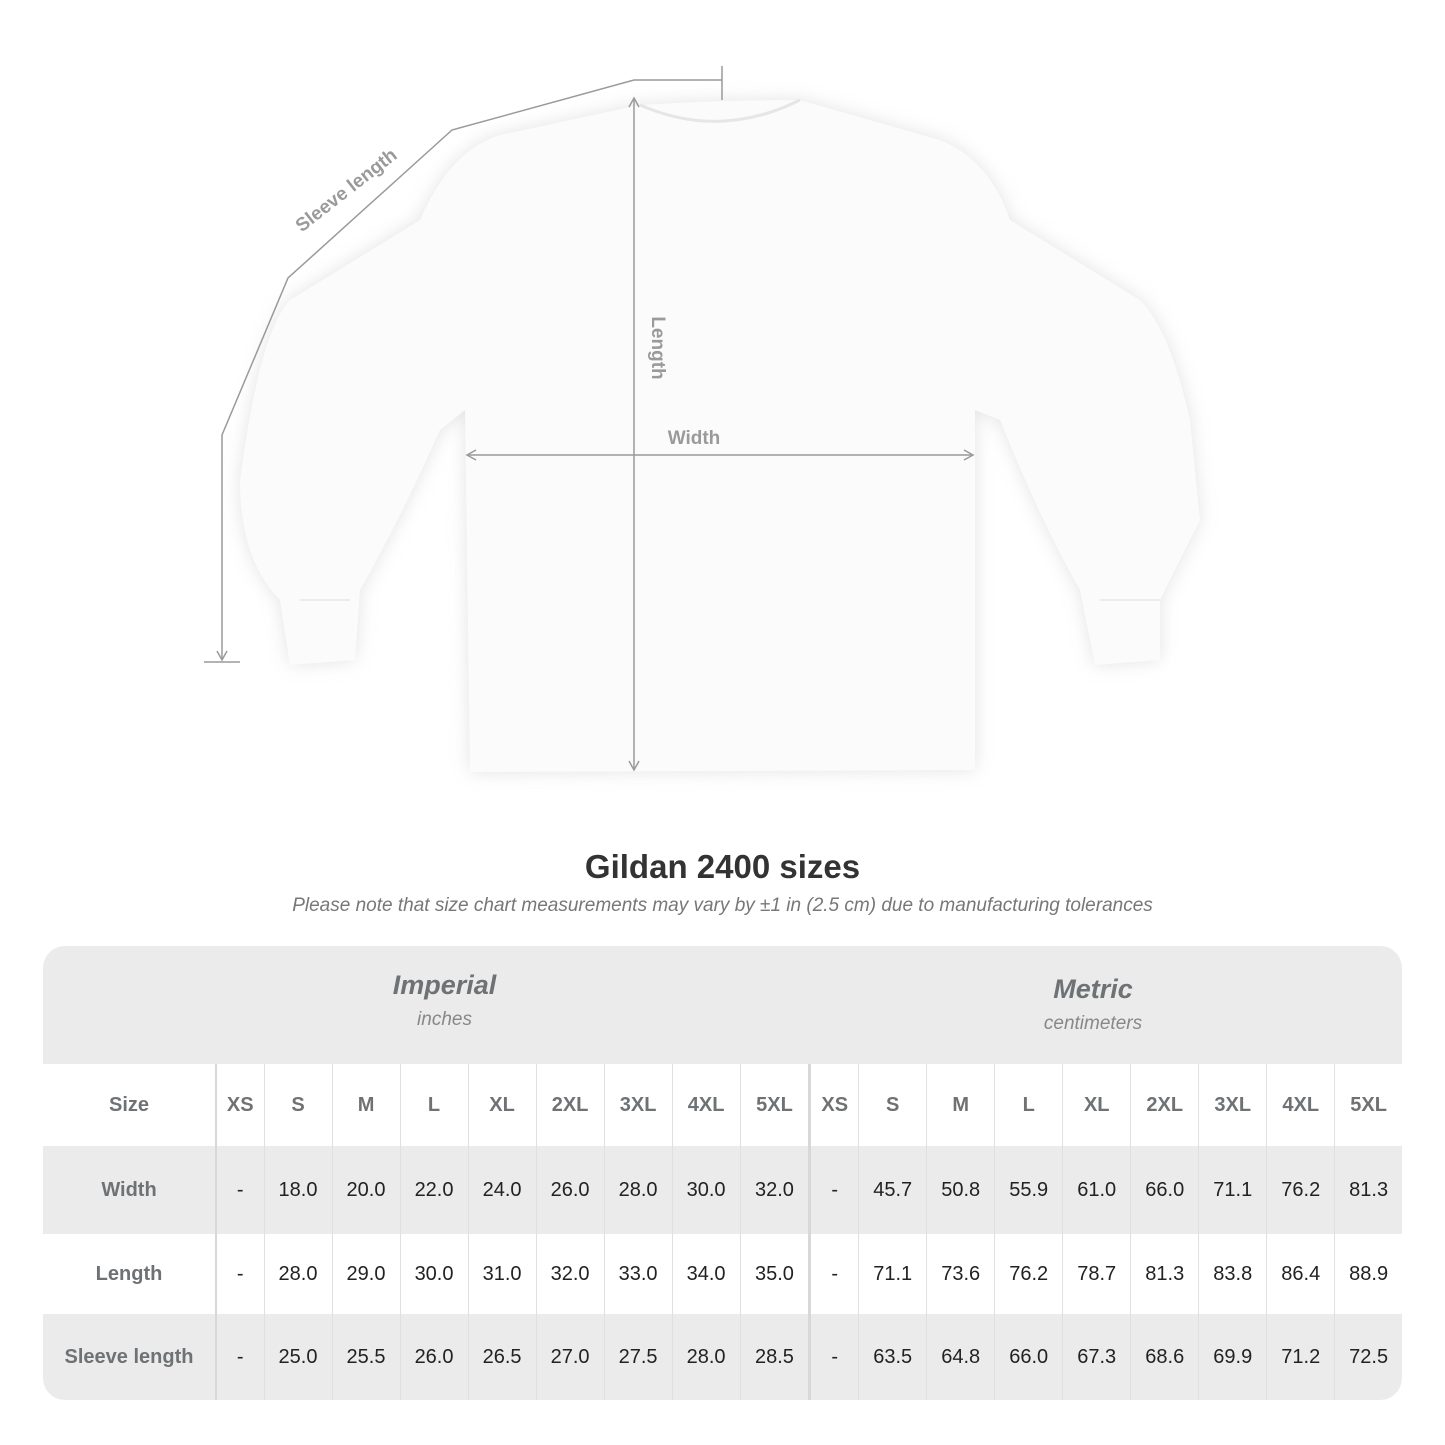  I want to click on imperial-value: 31.0, so click(502, 1274).